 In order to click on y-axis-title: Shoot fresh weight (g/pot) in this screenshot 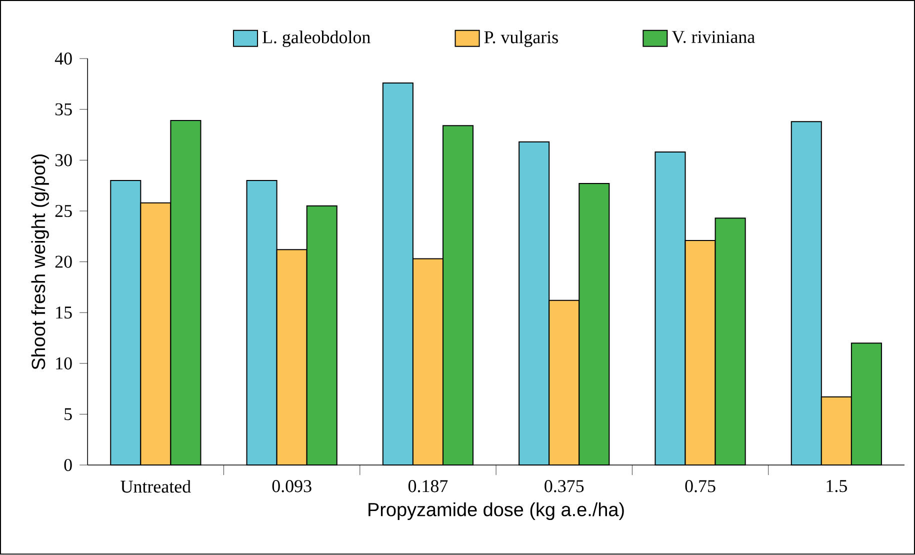, I will do `click(40, 262)`.